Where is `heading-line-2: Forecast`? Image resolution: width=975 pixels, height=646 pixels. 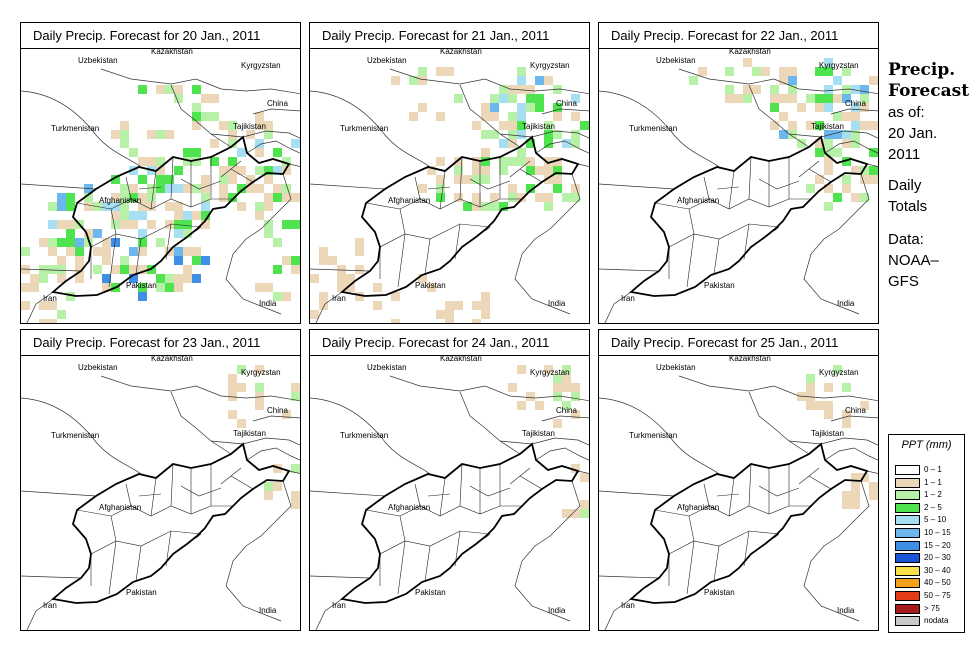 heading-line-2: Forecast is located at coordinates (929, 91).